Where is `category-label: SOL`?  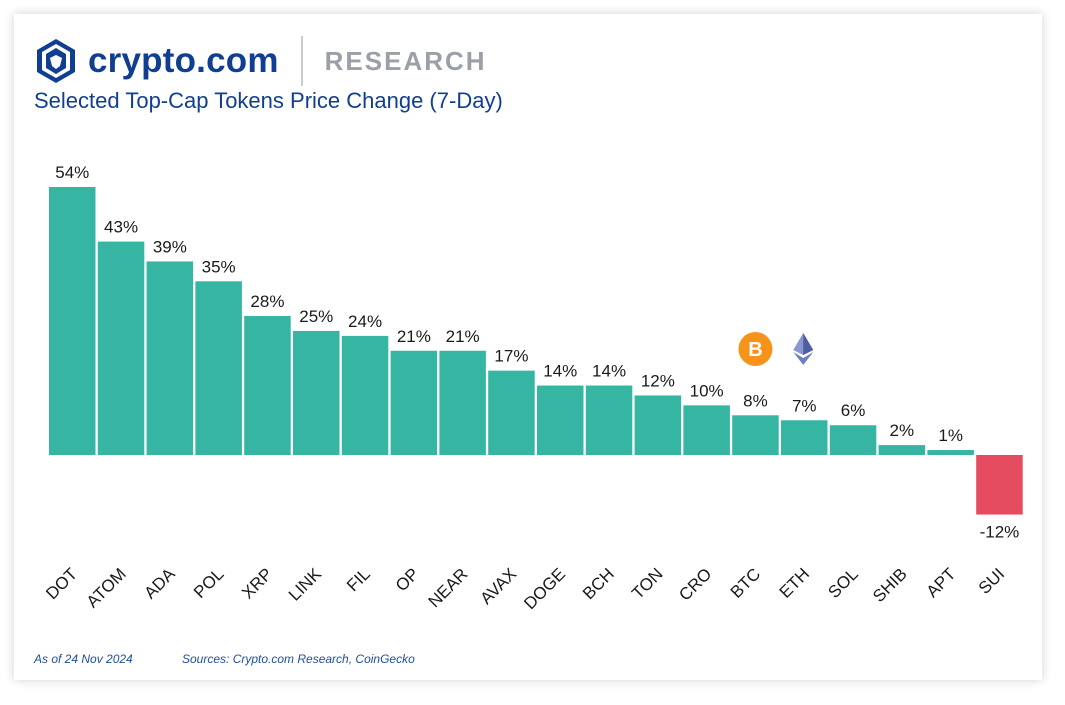 category-label: SOL is located at coordinates (842, 582).